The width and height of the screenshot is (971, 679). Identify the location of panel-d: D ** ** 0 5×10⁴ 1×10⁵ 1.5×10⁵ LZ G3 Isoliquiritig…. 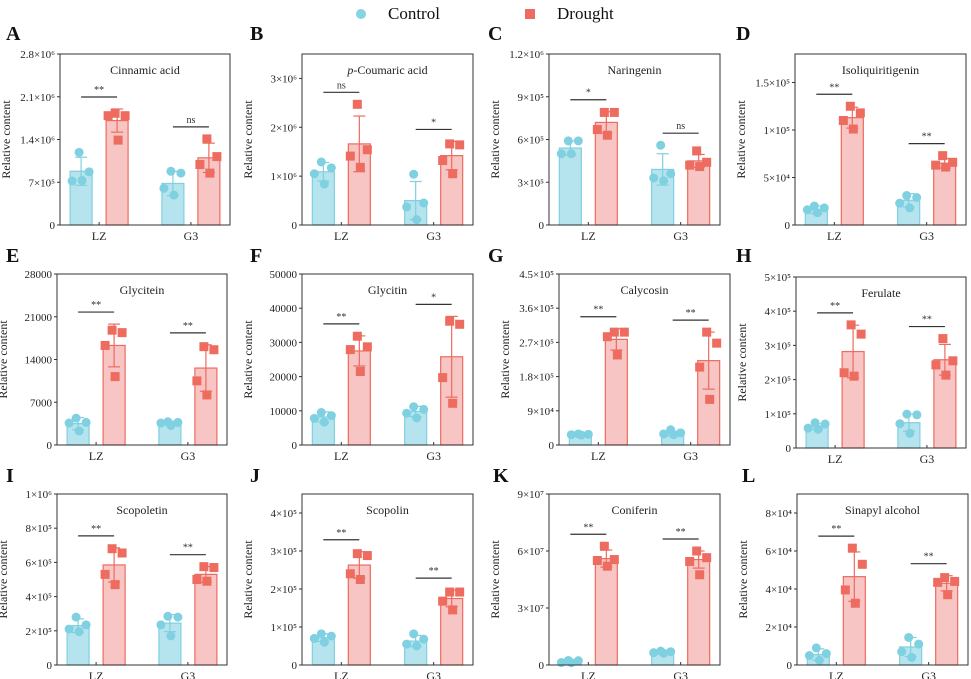
(850, 133).